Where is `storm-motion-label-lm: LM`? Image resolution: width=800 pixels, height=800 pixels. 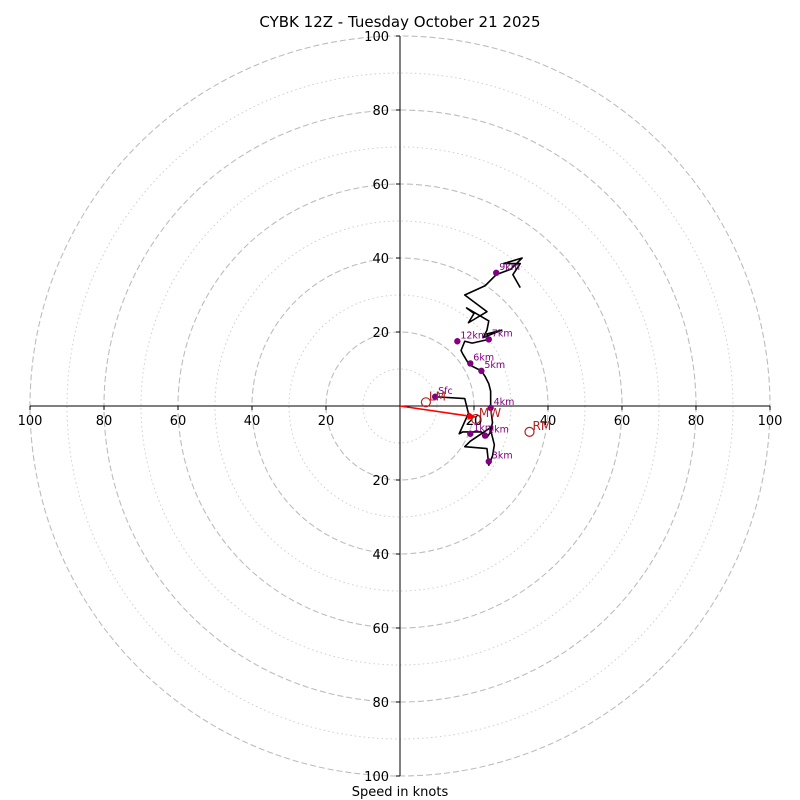
storm-motion-label-lm: LM is located at coordinates (437, 396).